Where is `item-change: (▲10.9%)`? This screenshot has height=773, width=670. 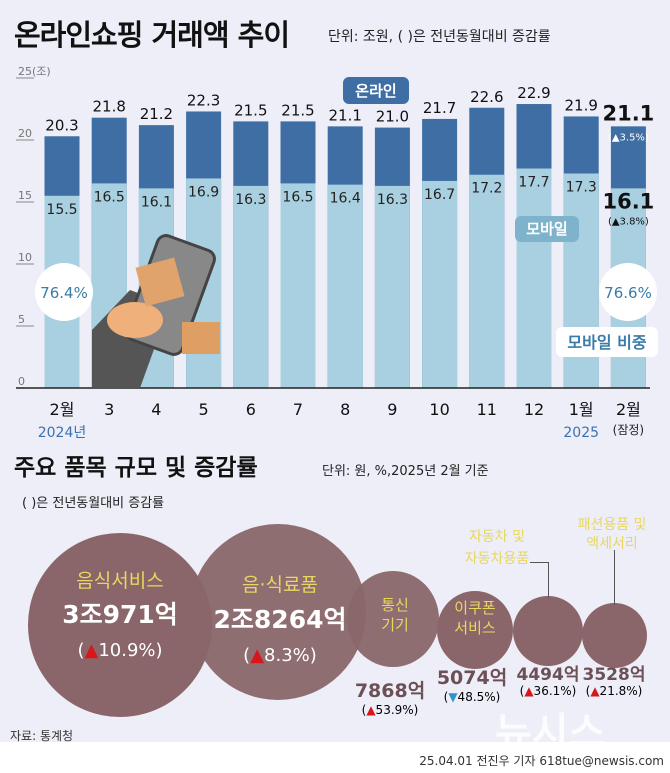 item-change: (▲10.9%) is located at coordinates (120, 650).